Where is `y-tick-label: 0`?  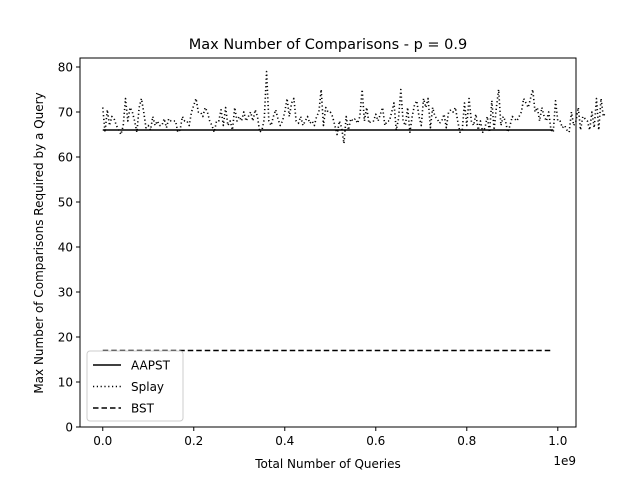 y-tick-label: 0 is located at coordinates (69, 427).